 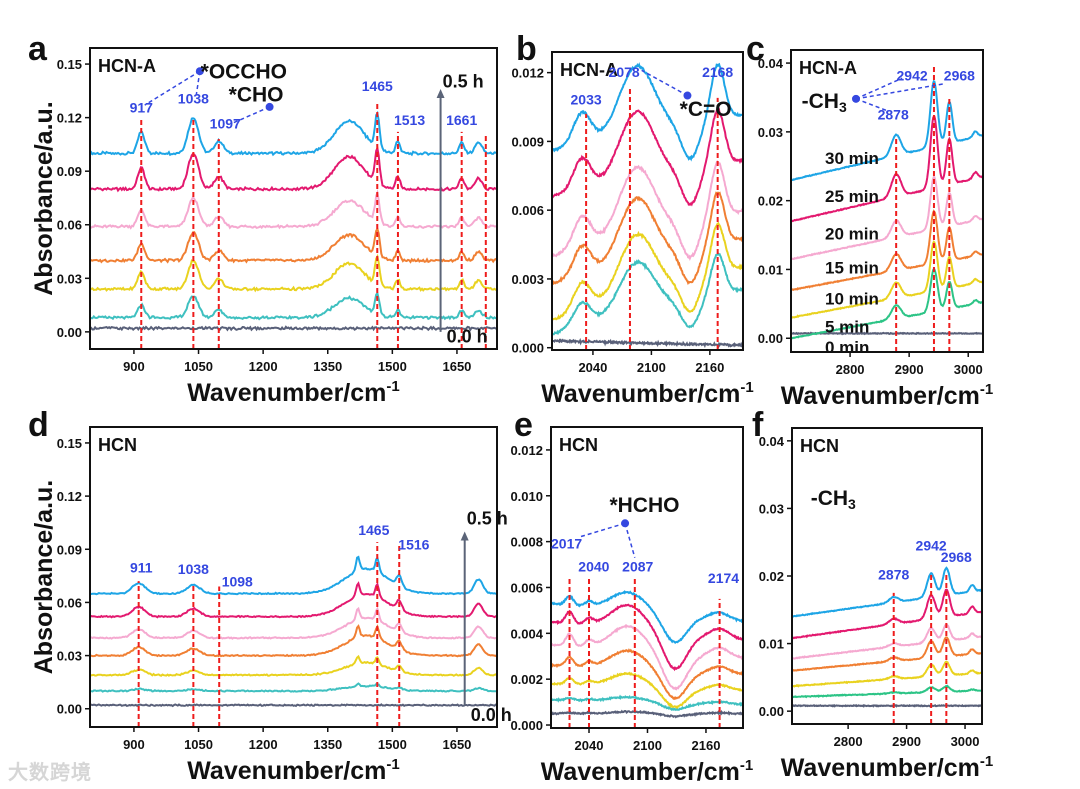 I want to click on y-tick-label: 0.06, so click(x=69, y=602).